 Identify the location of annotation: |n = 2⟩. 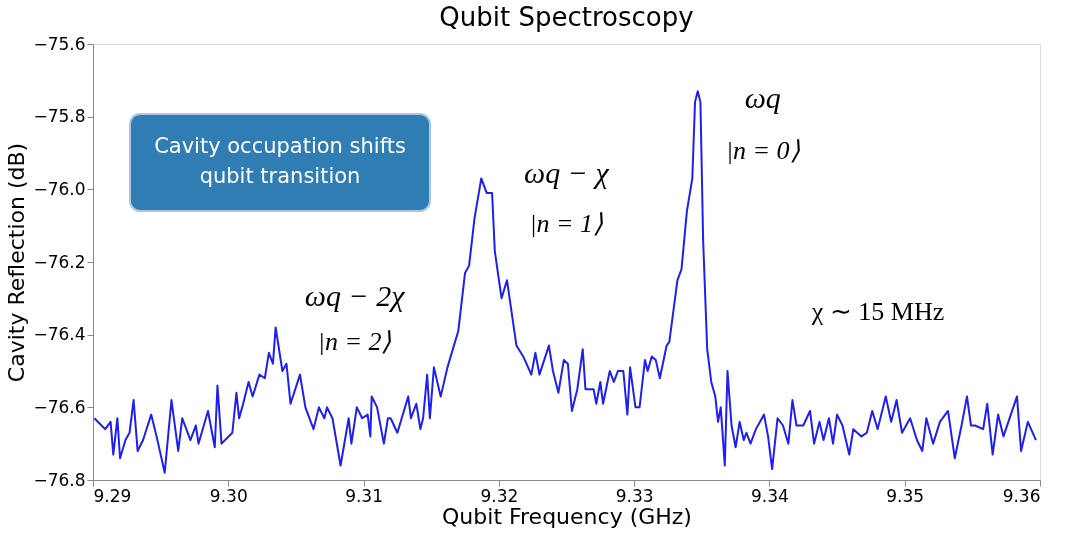
(354, 342).